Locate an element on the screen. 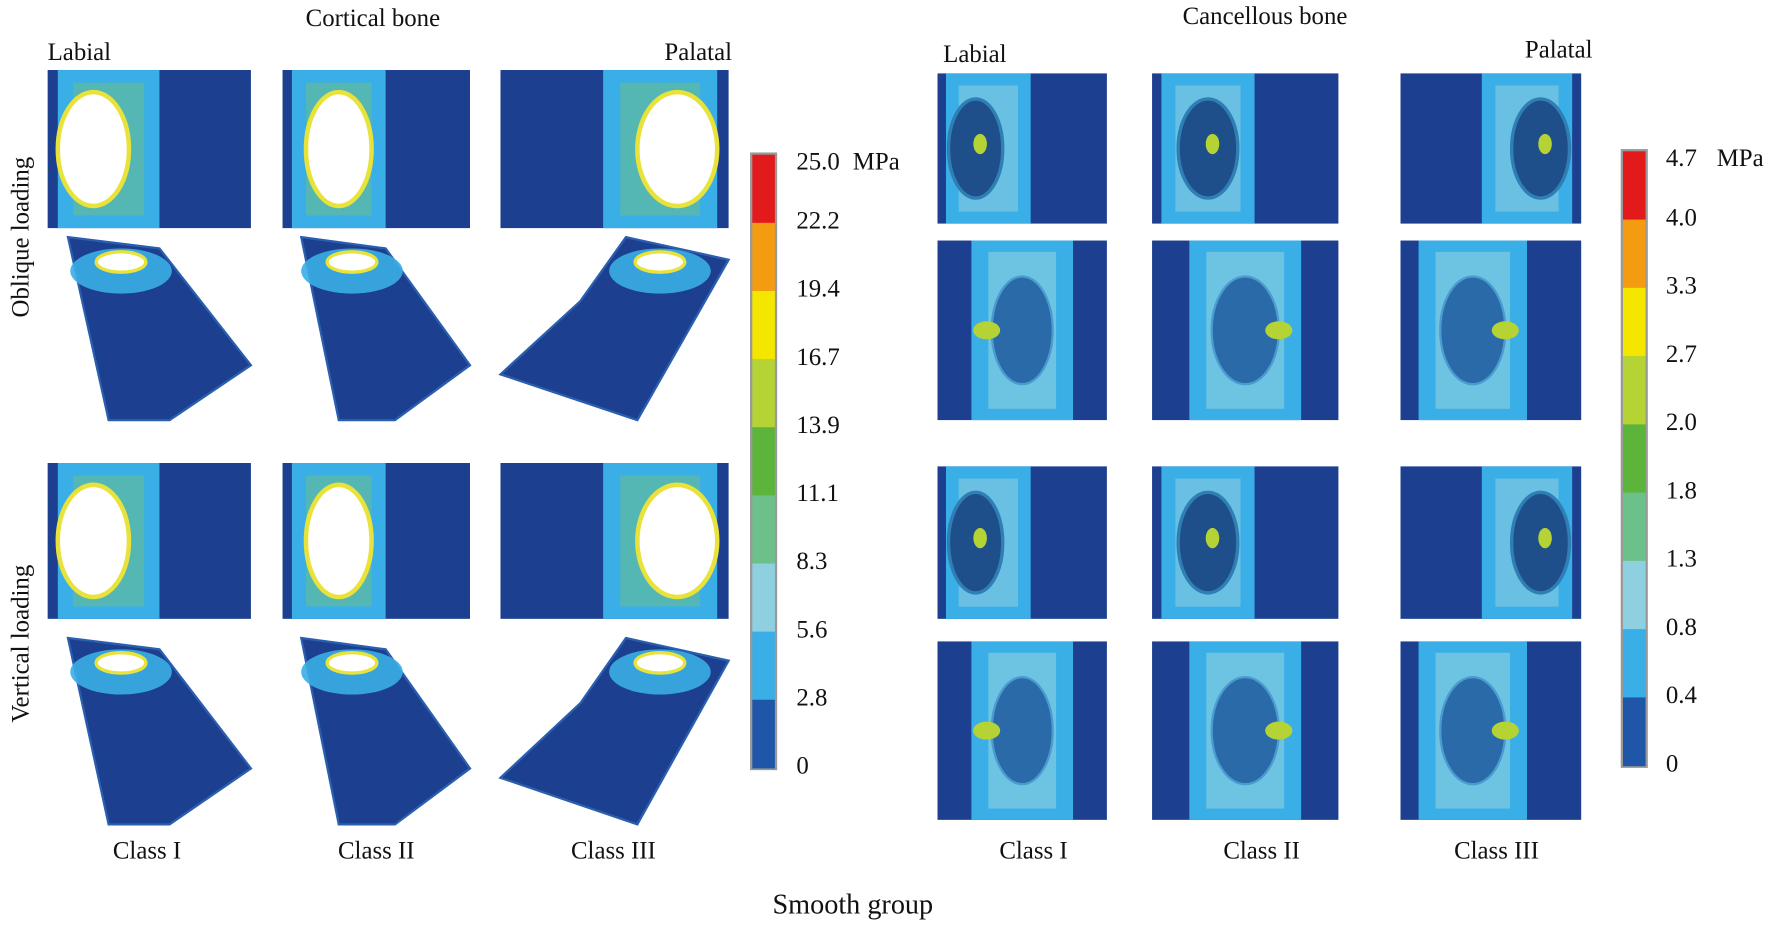 This screenshot has width=1770, height=926. colorbar-tick-label: 2.8 is located at coordinates (811, 697).